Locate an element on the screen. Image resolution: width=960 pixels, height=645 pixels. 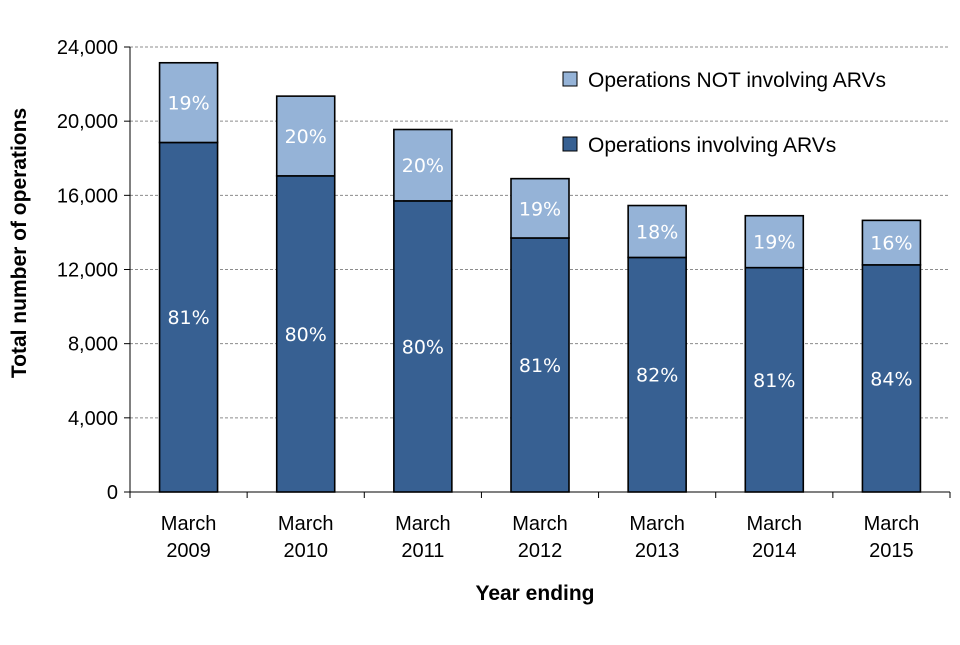
x-tick-label: 2015 is located at coordinates (891, 551).